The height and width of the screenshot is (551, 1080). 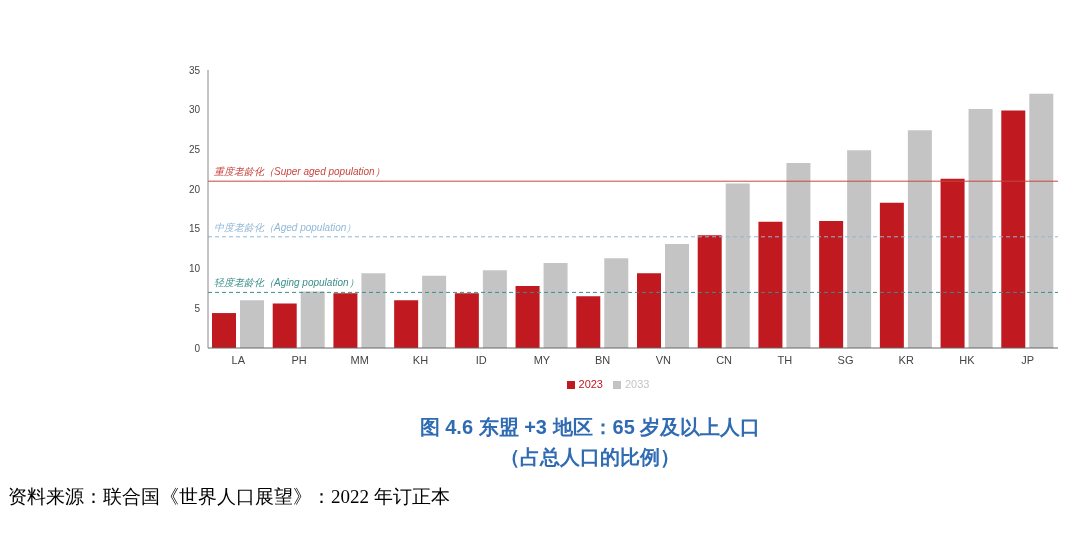 I want to click on x-tick-label: TH, so click(x=785, y=359).